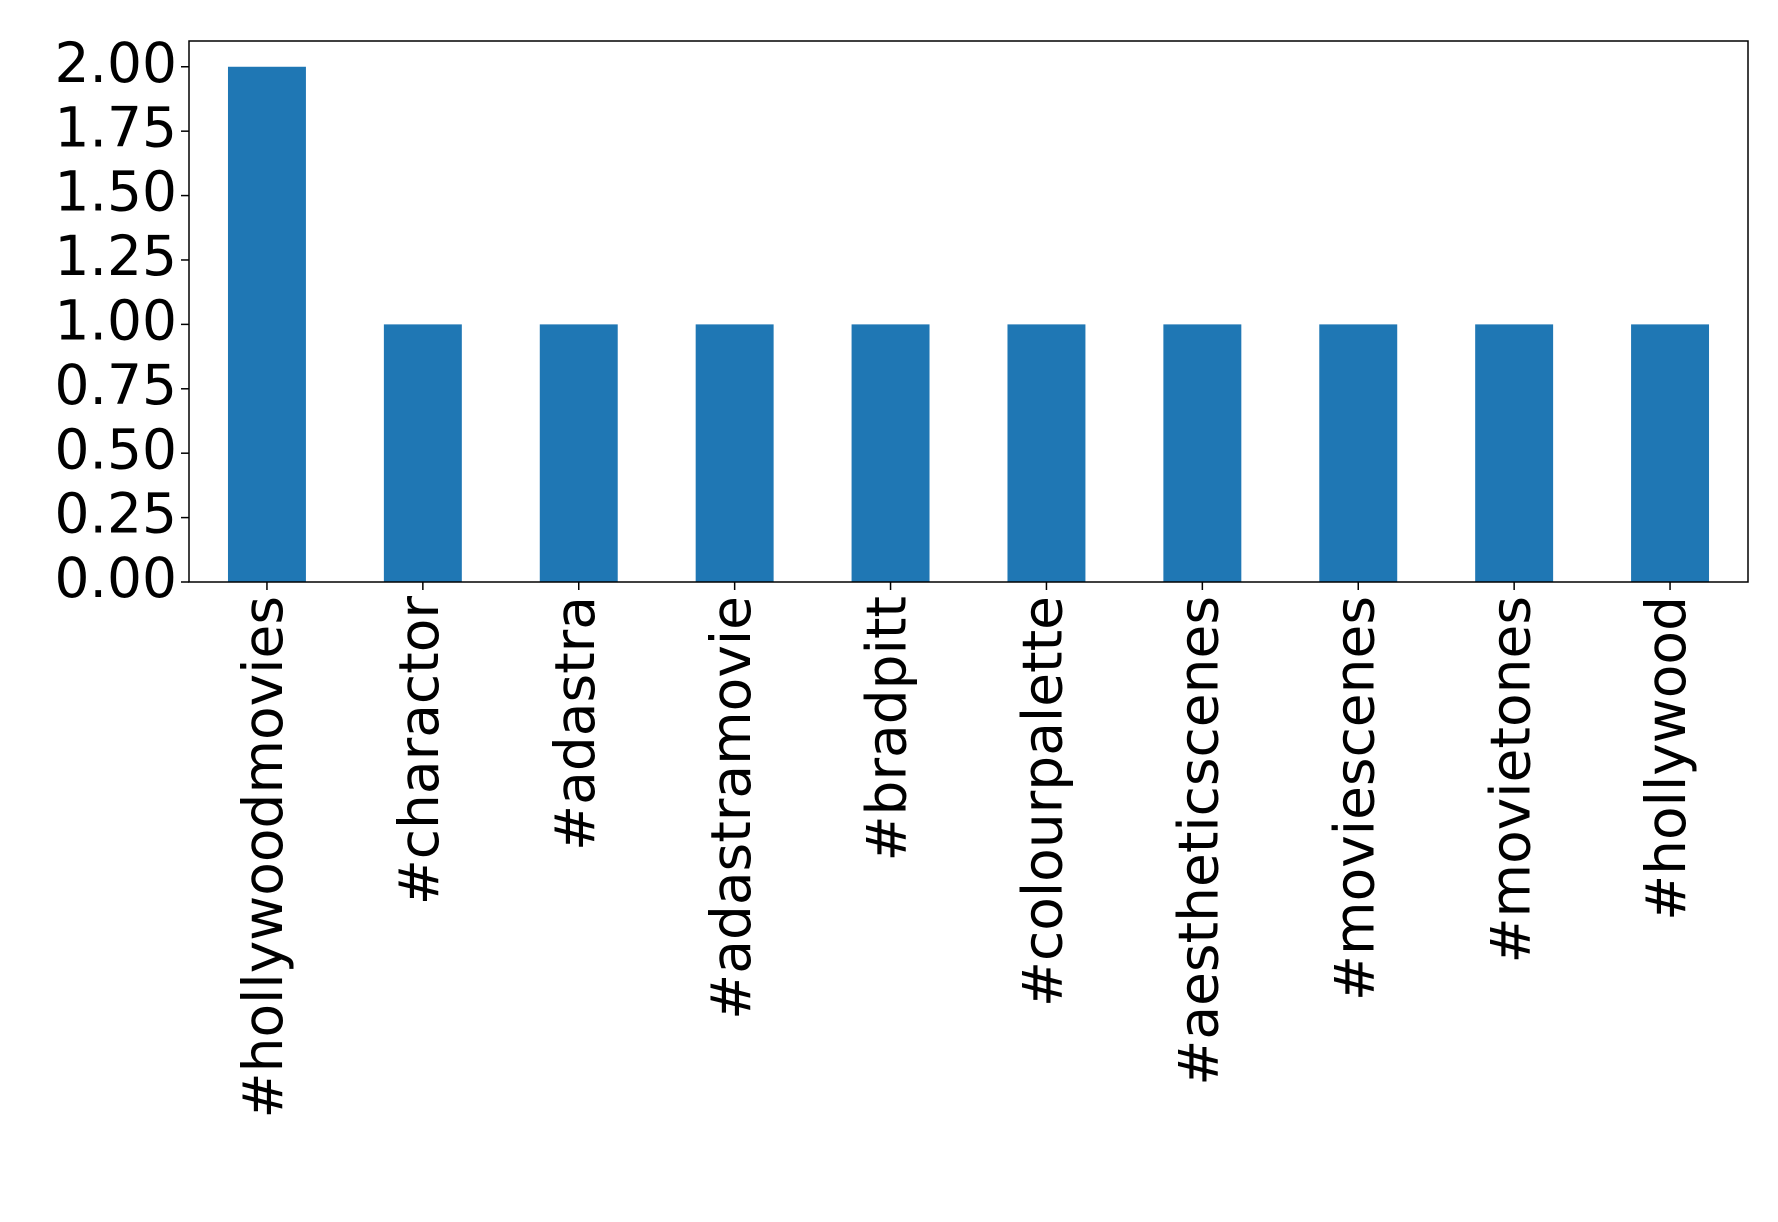 Image resolution: width=1778 pixels, height=1222 pixels. What do you see at coordinates (575, 723) in the screenshot?
I see `x-tick-label: #adastra` at bounding box center [575, 723].